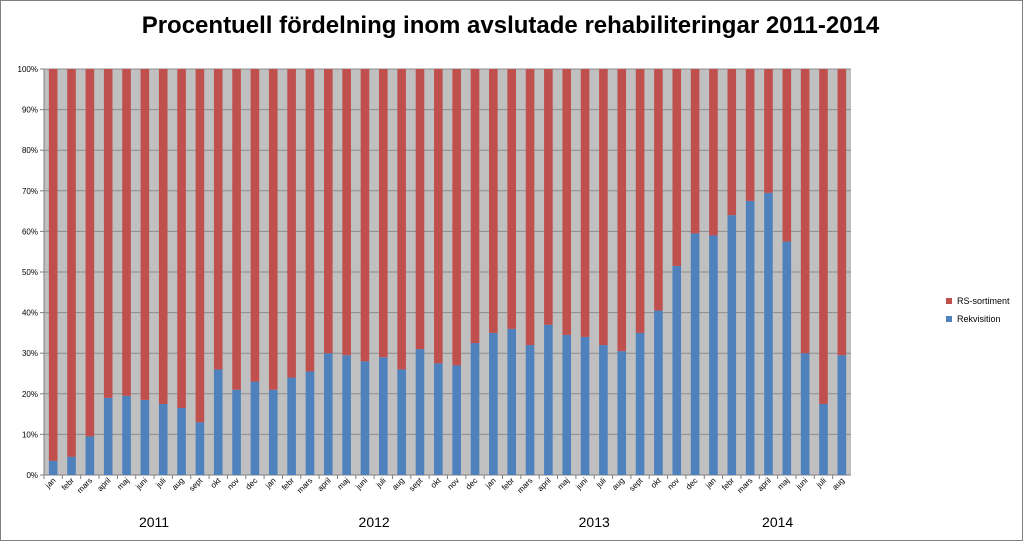 This screenshot has width=1023, height=541. Describe the element at coordinates (30, 434) in the screenshot. I see `y-tick-label: 10%` at that location.